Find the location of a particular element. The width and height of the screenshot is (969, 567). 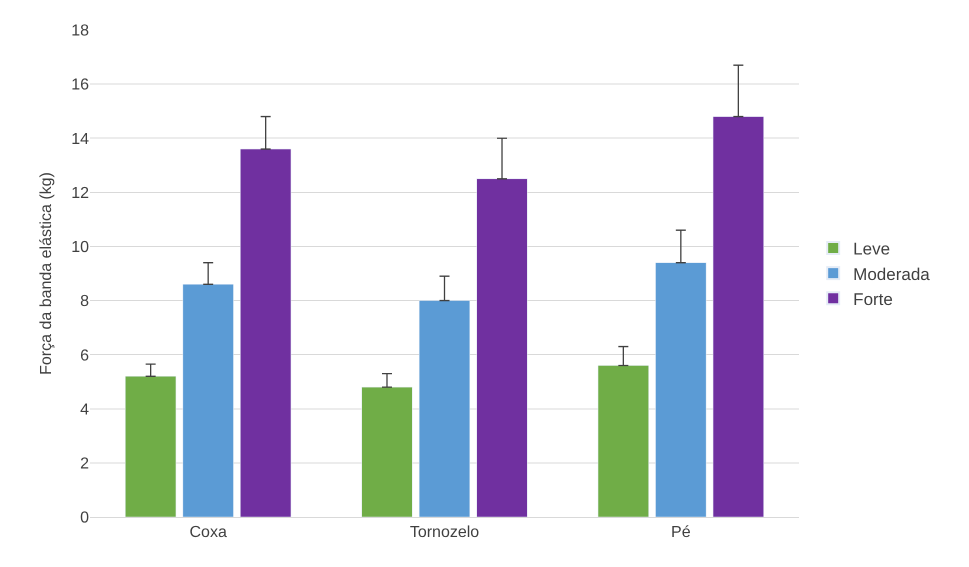

x-tick-label: Tornozelo is located at coordinates (445, 533).